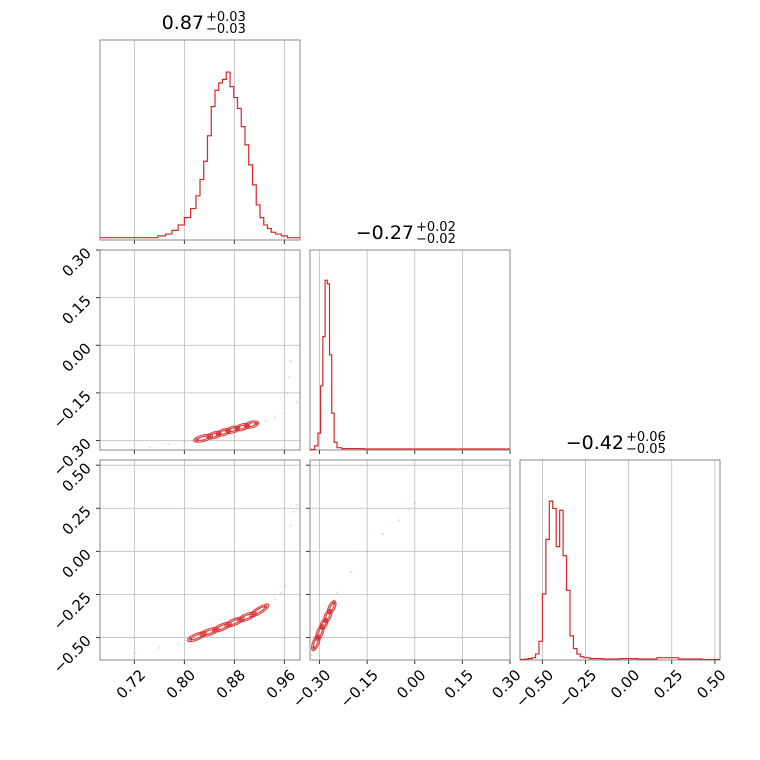 Image resolution: width=760 pixels, height=760 pixels. What do you see at coordinates (72, 654) in the screenshot?
I see `y-tick-label: −0.50` at bounding box center [72, 654].